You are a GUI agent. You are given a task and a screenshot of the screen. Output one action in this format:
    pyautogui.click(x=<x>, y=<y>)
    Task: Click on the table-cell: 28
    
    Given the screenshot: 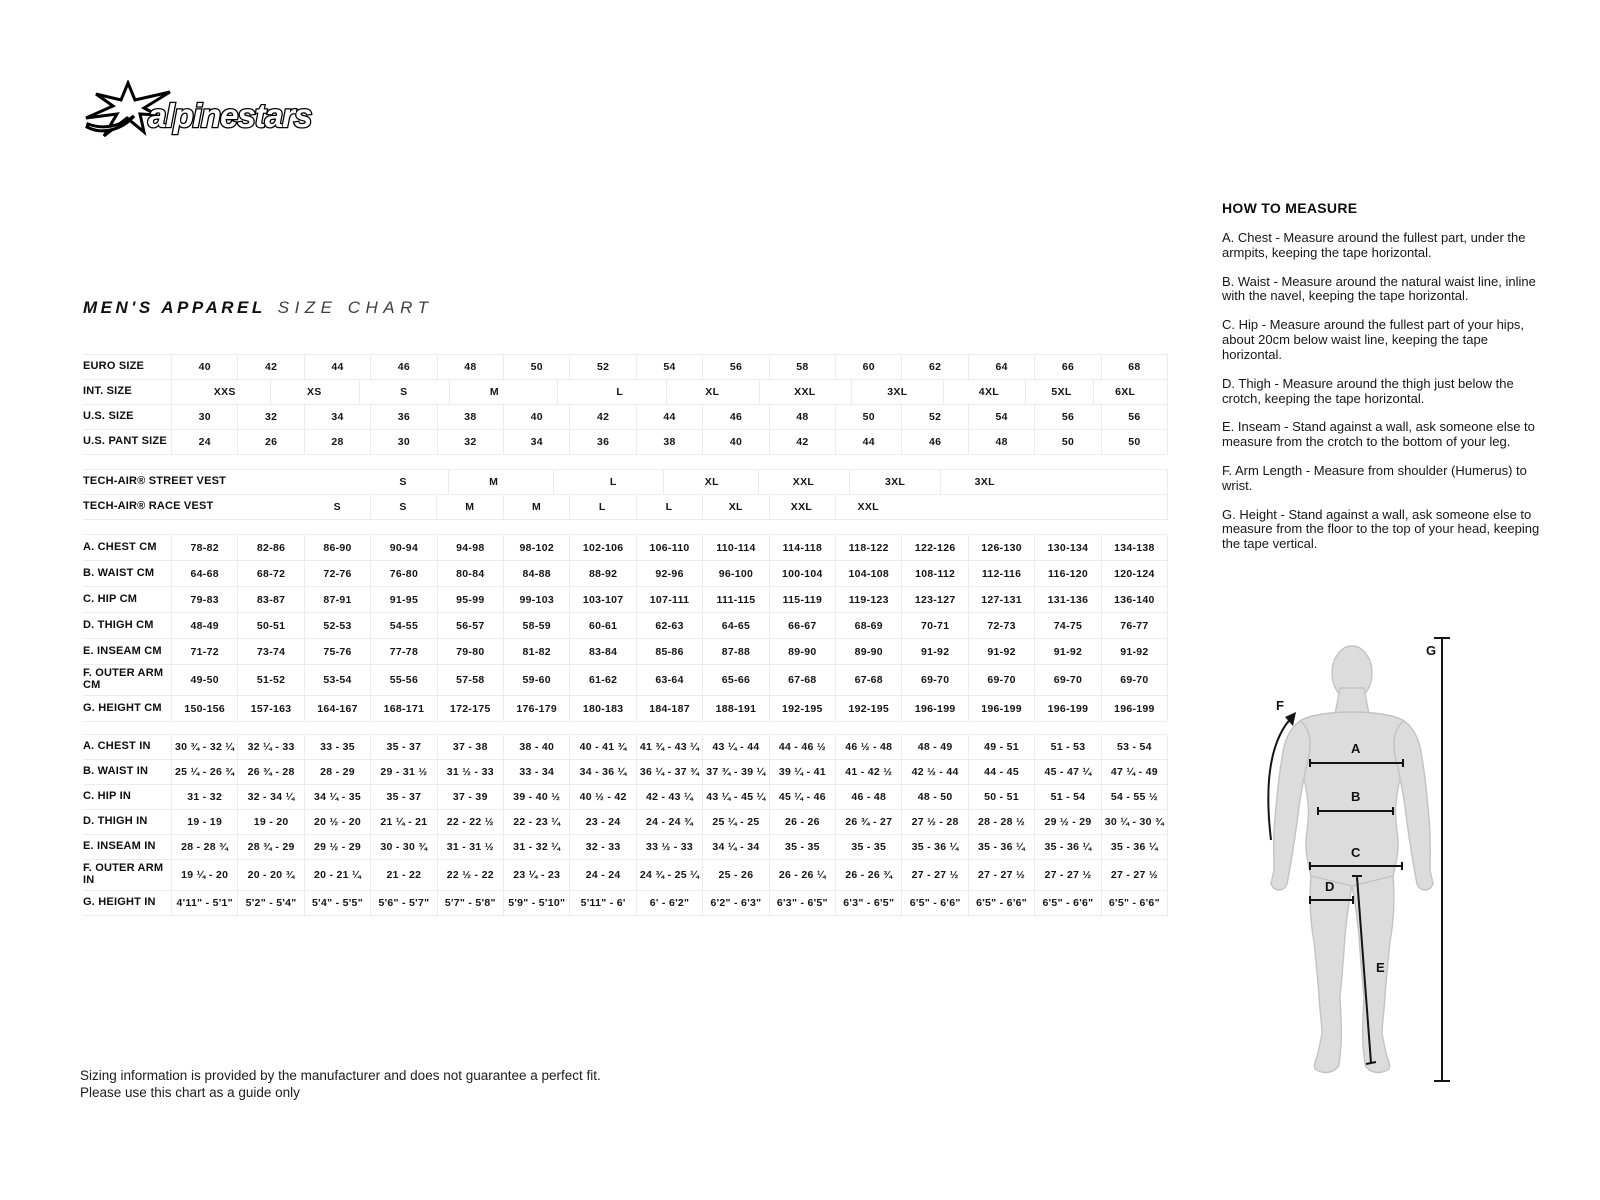 What is the action you would take?
    pyautogui.click(x=336, y=442)
    